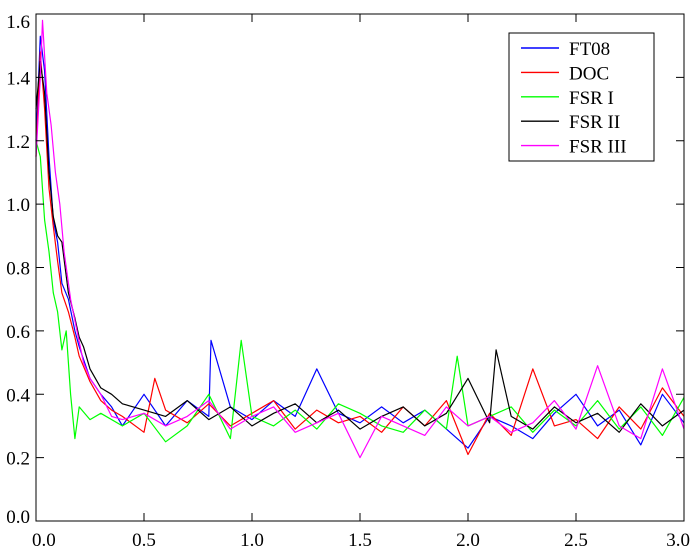 The image size is (700, 552). I want to click on legend: FT08 DOC FSR I FSR II FSR III, so click(581, 97).